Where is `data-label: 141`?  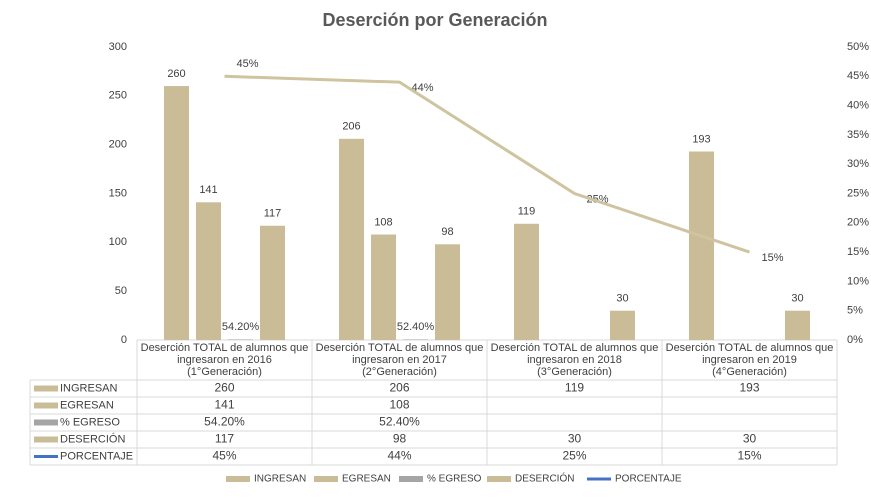 data-label: 141 is located at coordinates (208, 190).